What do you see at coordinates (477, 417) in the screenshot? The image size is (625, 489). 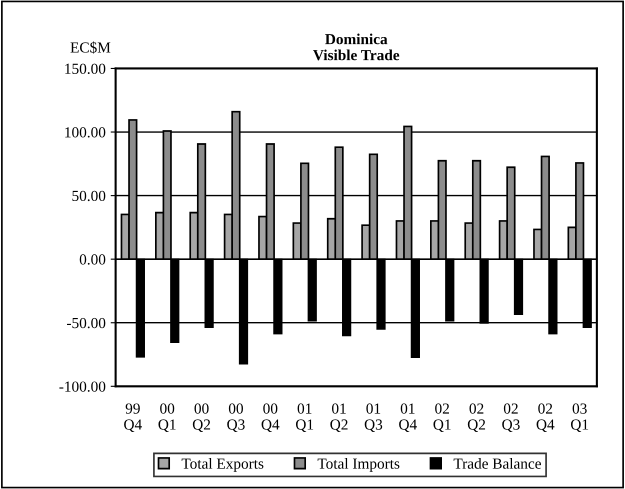 I see `x-tick-label: 02 Q2` at bounding box center [477, 417].